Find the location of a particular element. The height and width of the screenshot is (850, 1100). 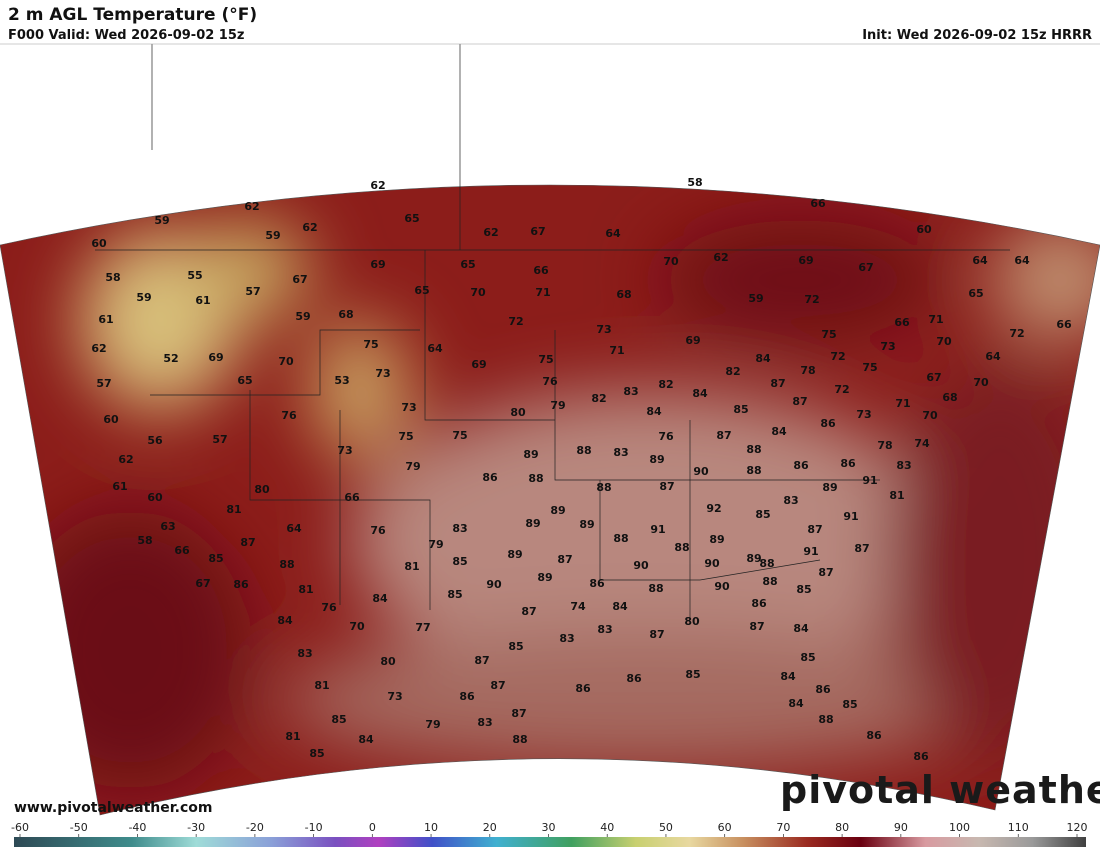

temperature-label: 60 is located at coordinates (155, 497).